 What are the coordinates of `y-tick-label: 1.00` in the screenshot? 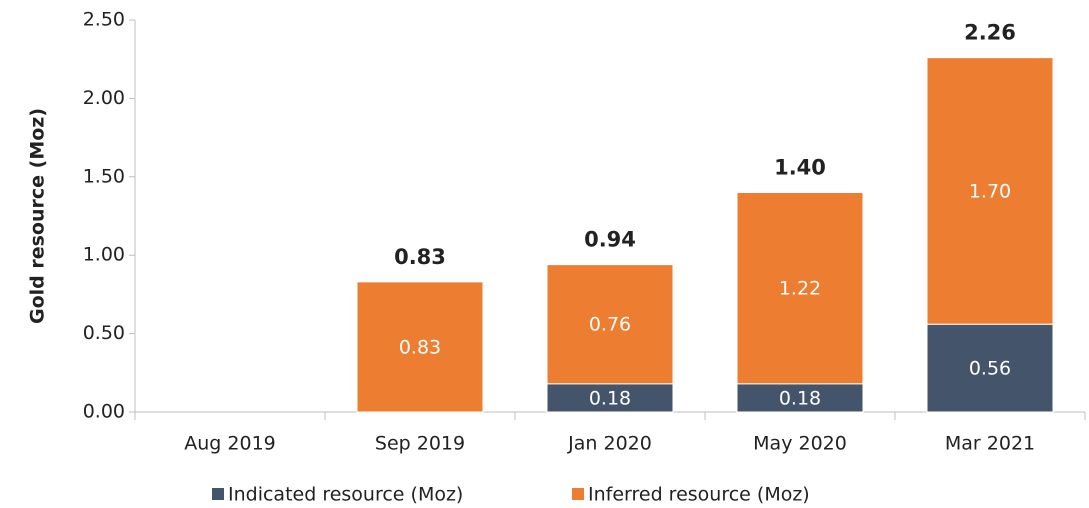 It's located at (104, 255).